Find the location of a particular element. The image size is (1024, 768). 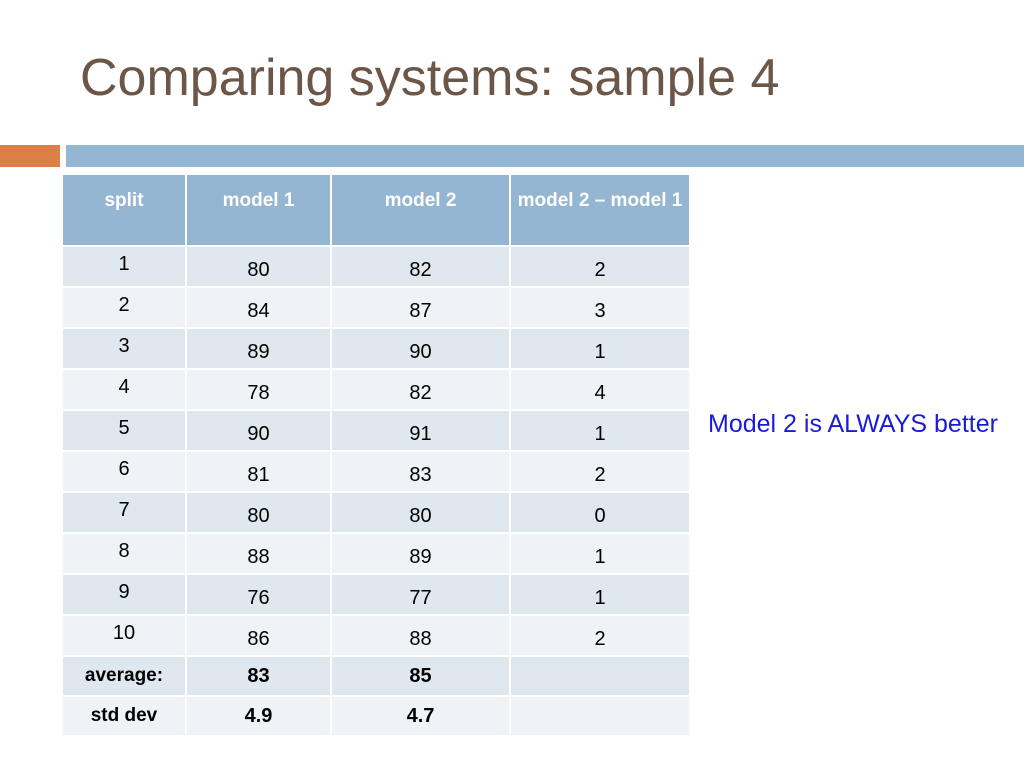

header-model-2: model 2 is located at coordinates (420, 210).